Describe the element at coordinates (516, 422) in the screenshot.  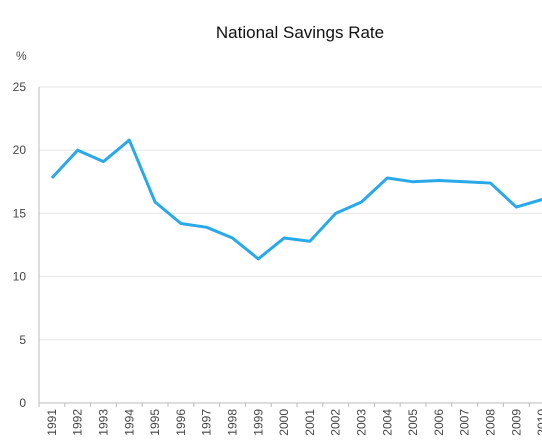
I see `x-tick-label: 2009` at that location.